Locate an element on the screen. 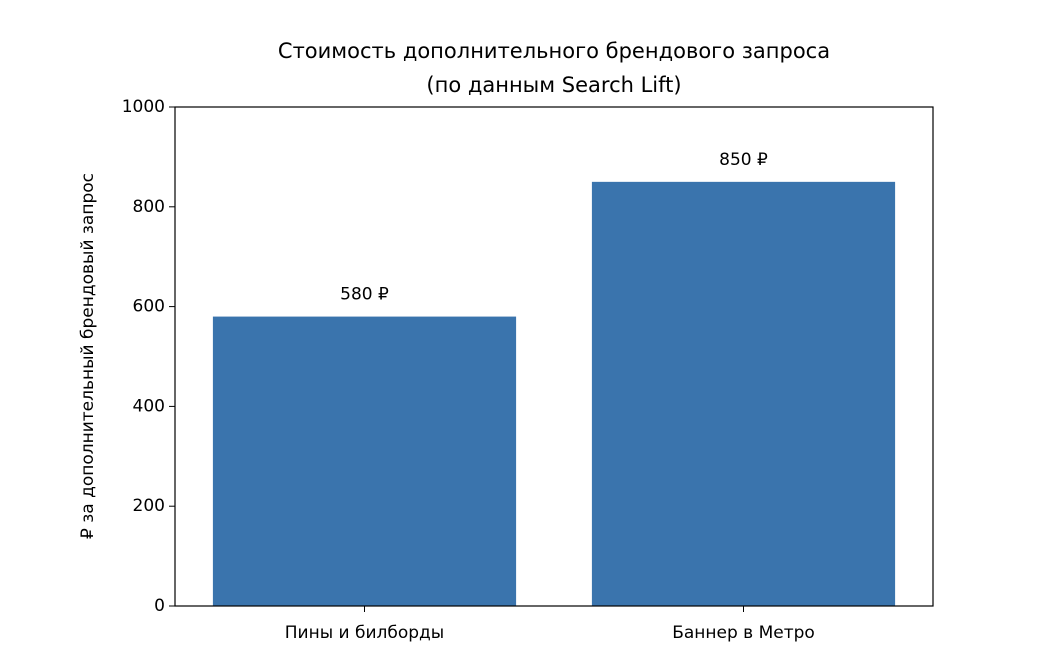 This screenshot has height=660, width=1048. y-tick-label: 600 is located at coordinates (149, 307).